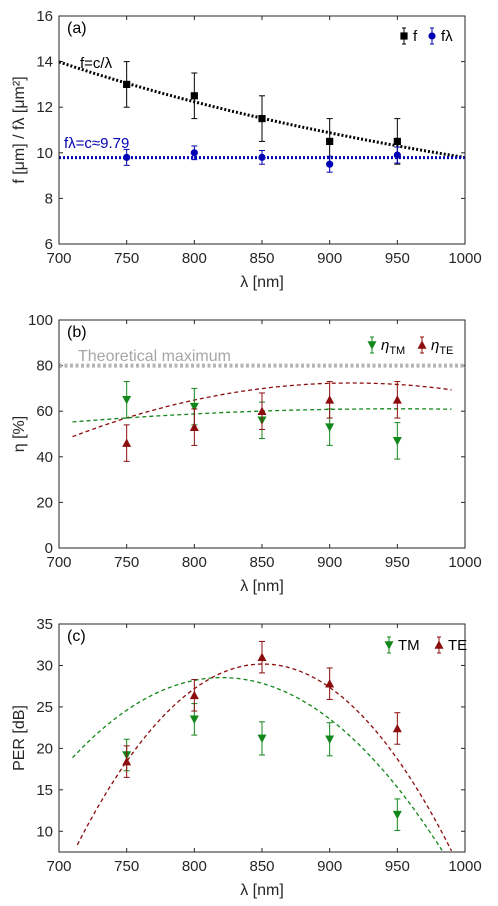 The image size is (498, 906). Describe the element at coordinates (96, 63) in the screenshot. I see `panel-a-fit-label-f: f=c/λ` at that location.